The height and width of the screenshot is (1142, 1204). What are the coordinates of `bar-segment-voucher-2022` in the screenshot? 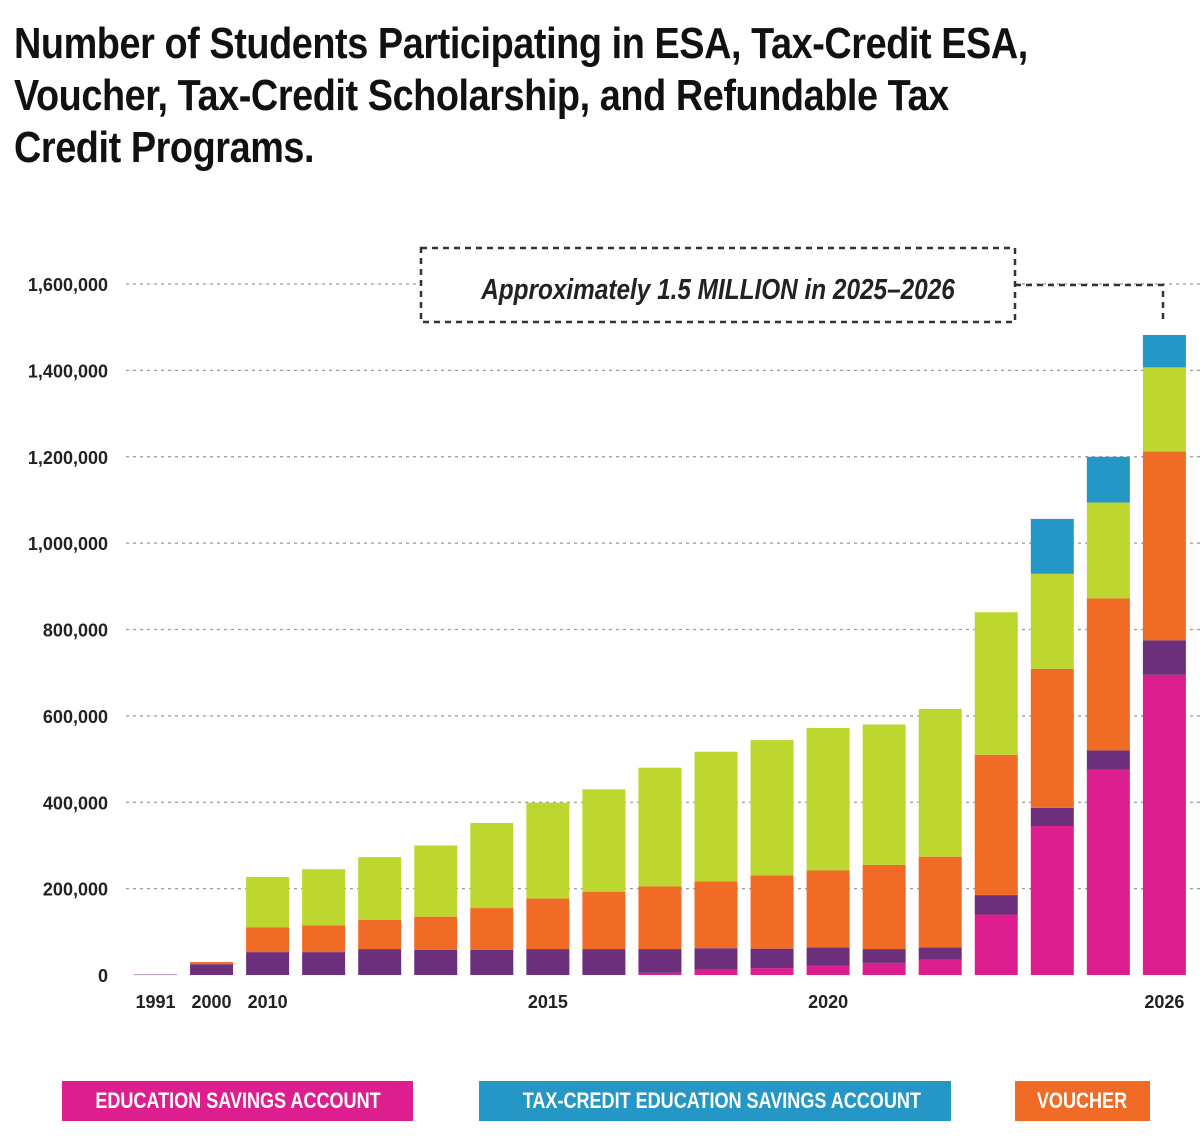 It's located at (940, 902).